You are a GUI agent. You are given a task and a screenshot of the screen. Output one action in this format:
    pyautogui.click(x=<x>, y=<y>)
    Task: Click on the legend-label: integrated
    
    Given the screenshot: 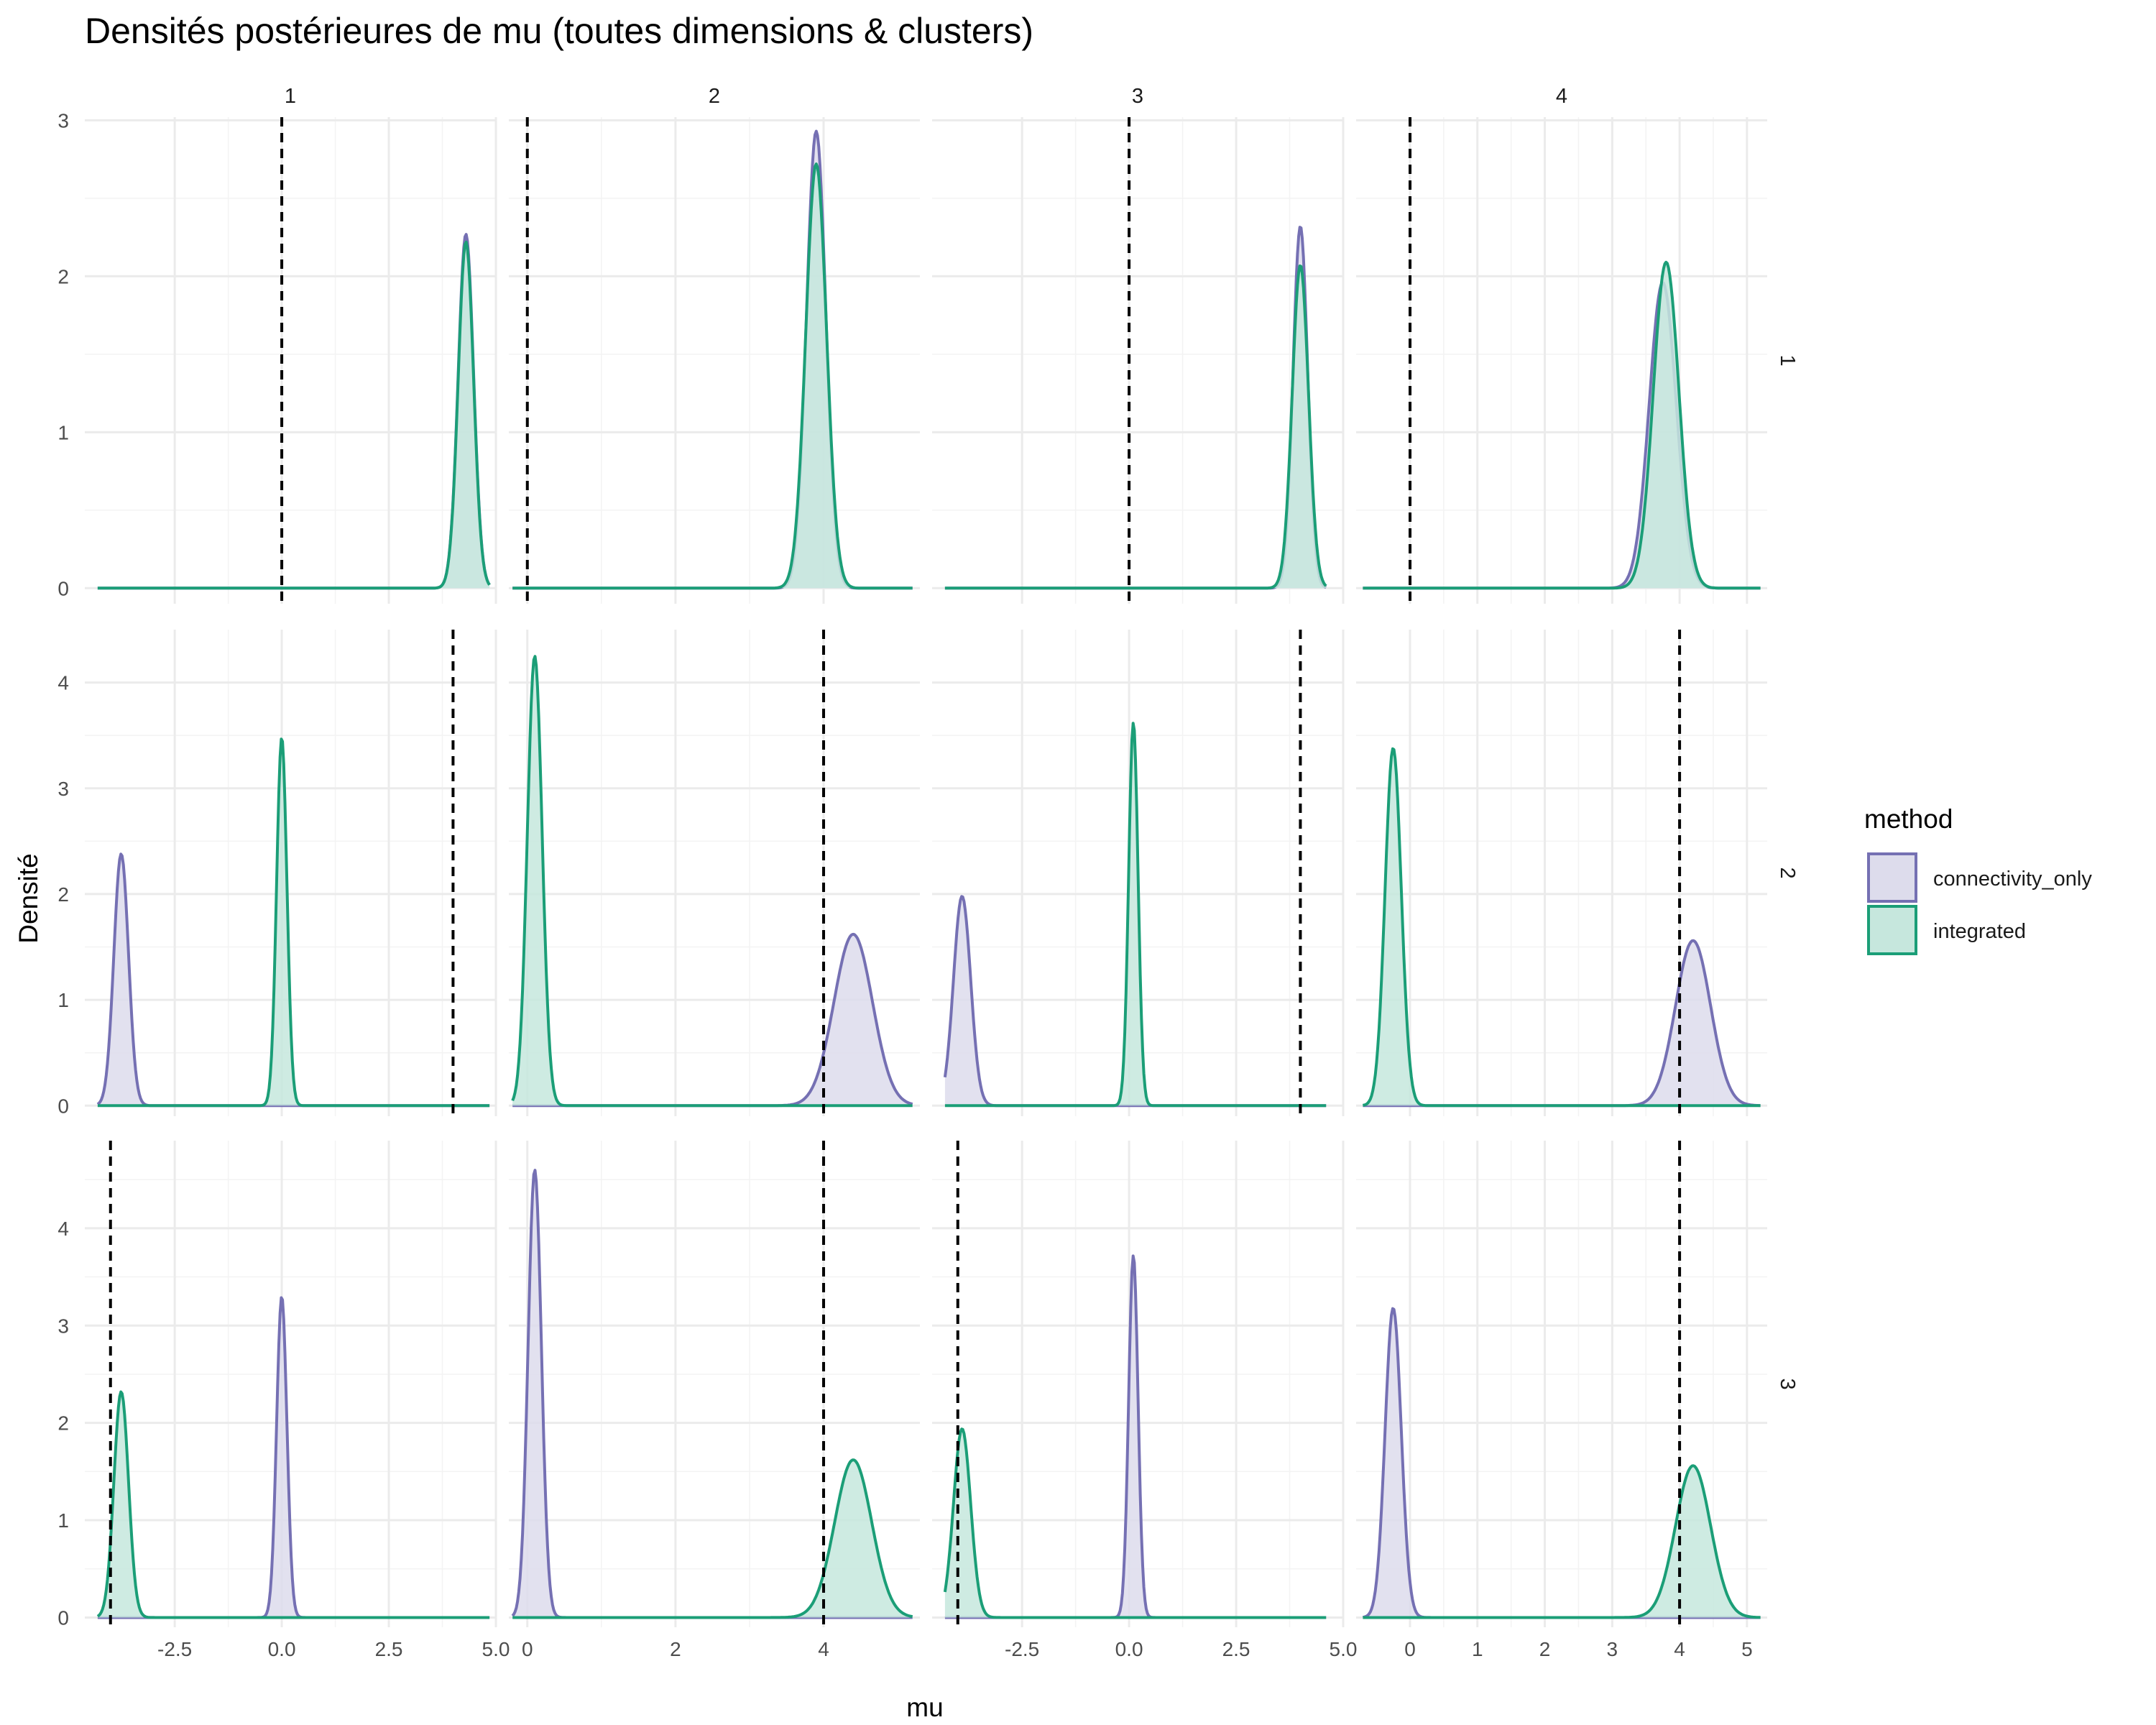 What is the action you would take?
    pyautogui.click(x=1979, y=931)
    